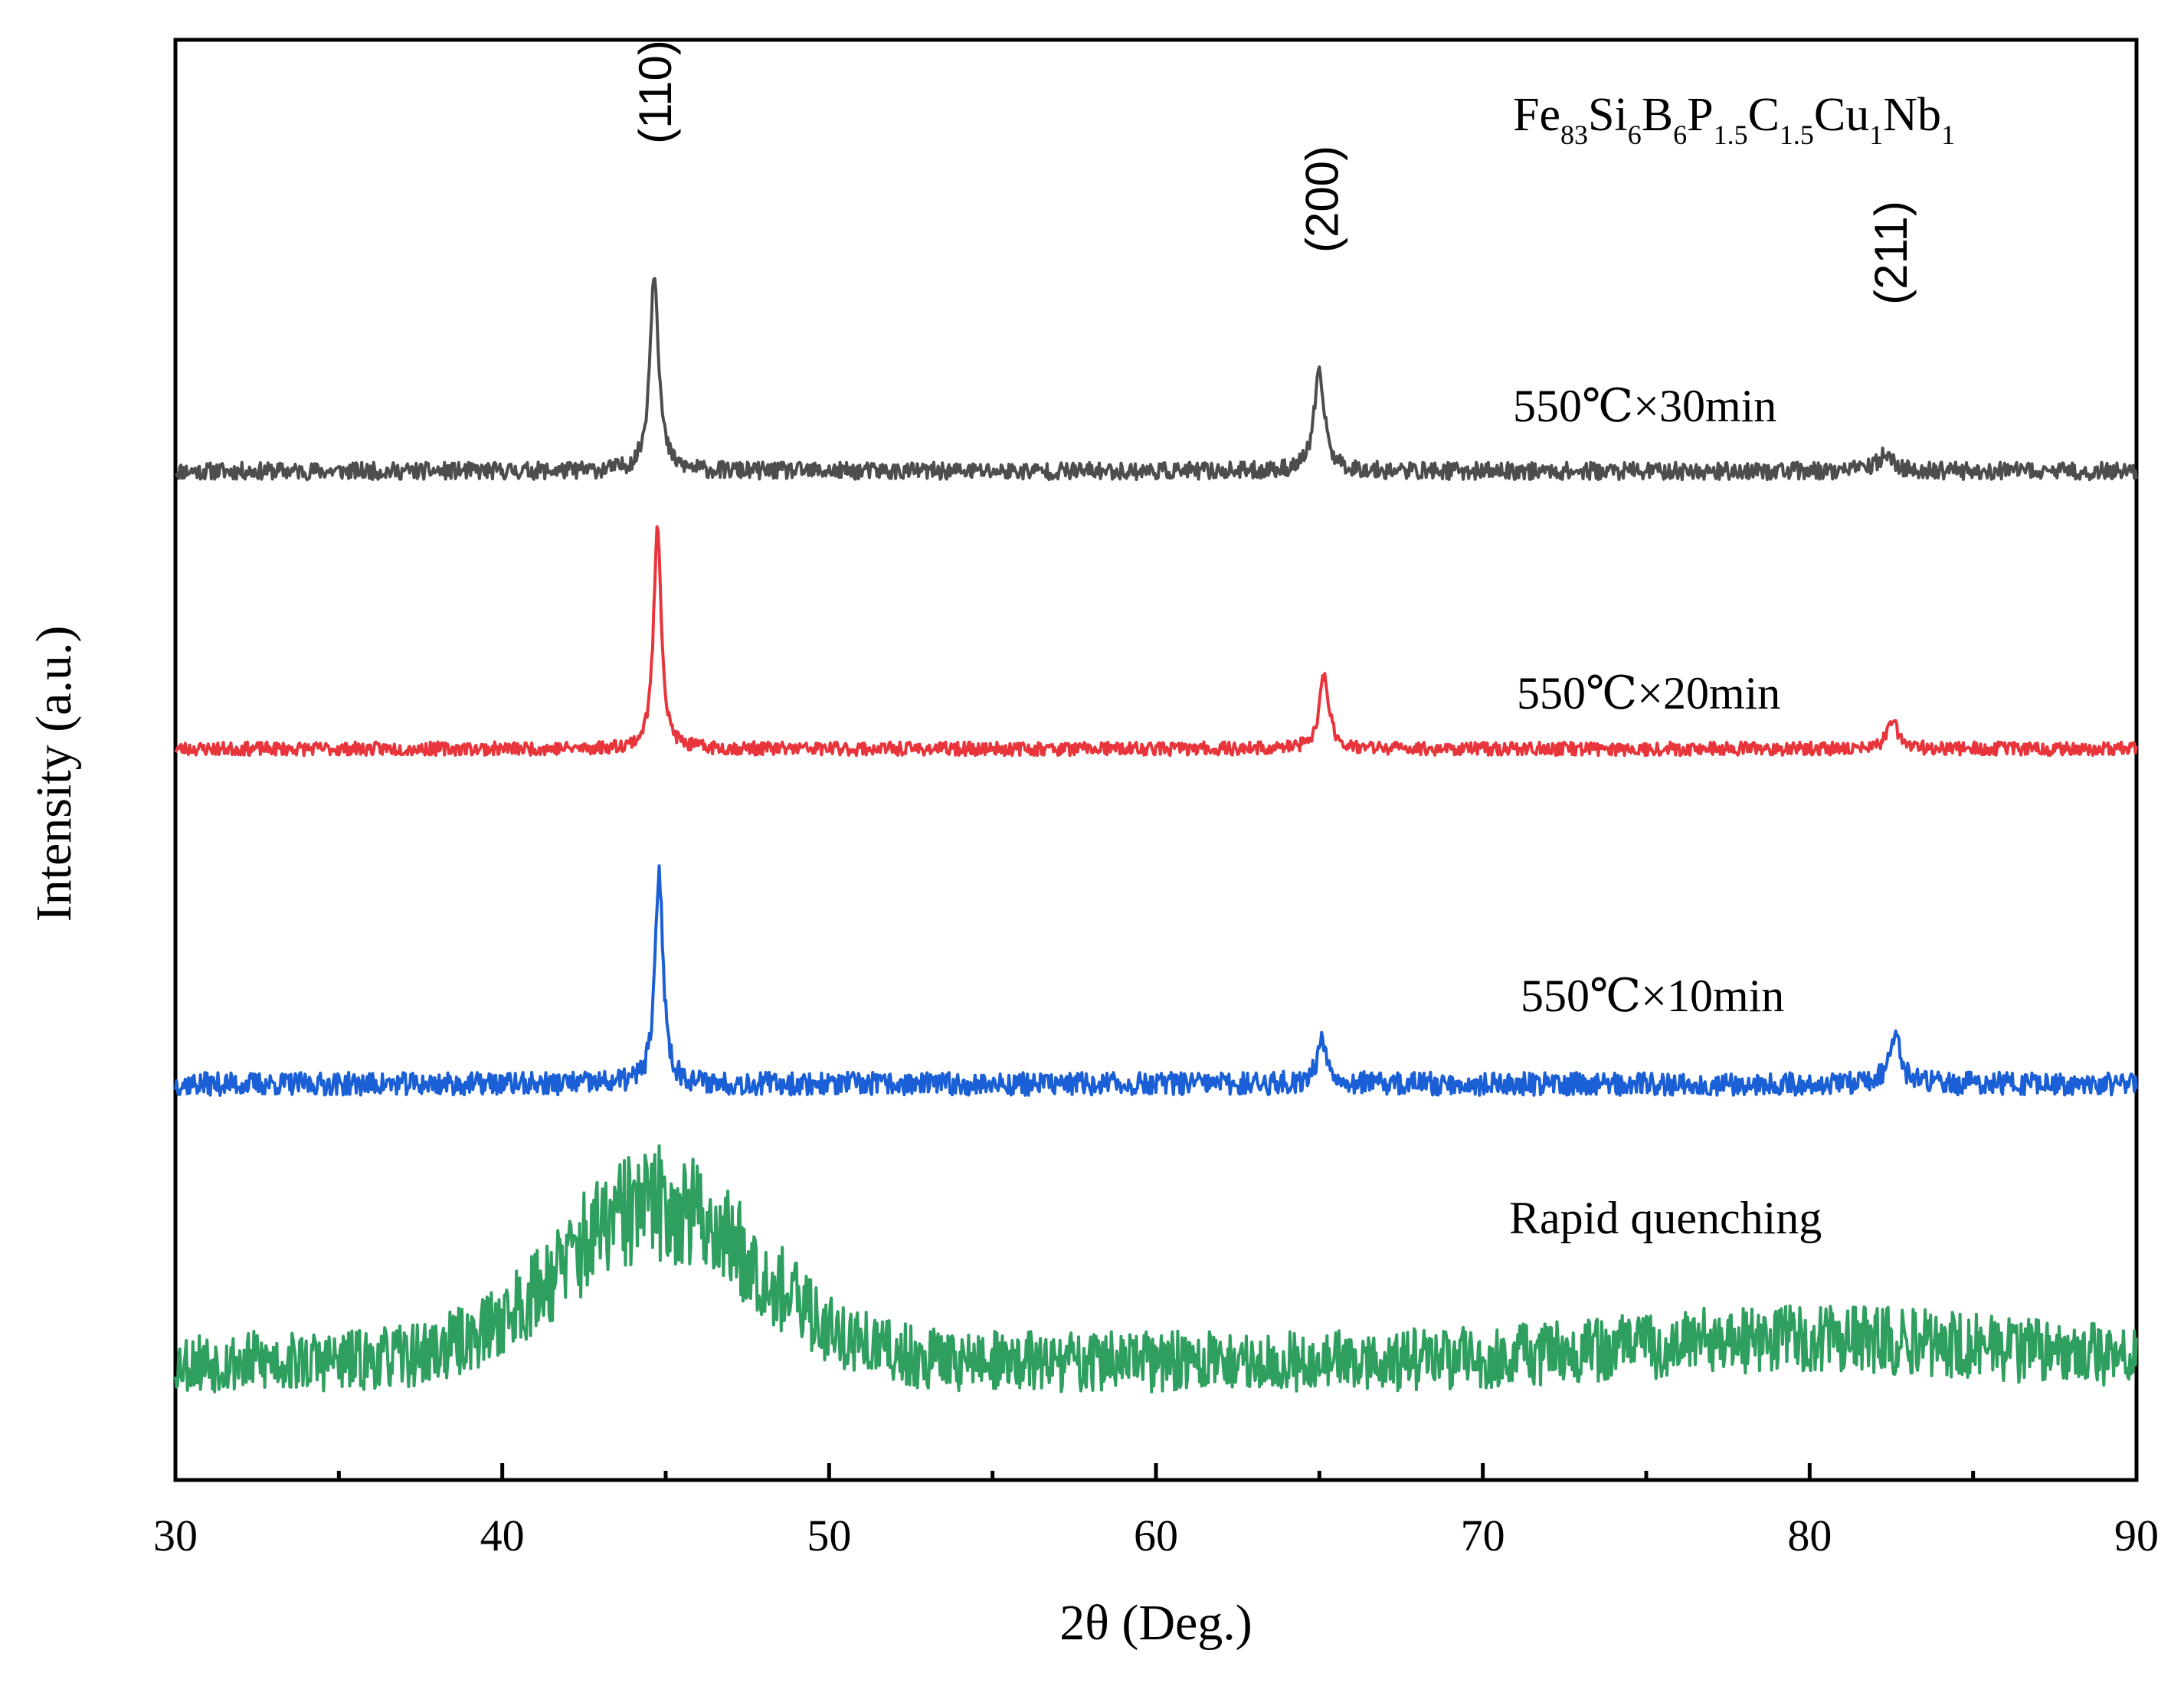  What do you see at coordinates (1273, 172) in the screenshot?
I see `peak-labels: (110) (200) (211)` at bounding box center [1273, 172].